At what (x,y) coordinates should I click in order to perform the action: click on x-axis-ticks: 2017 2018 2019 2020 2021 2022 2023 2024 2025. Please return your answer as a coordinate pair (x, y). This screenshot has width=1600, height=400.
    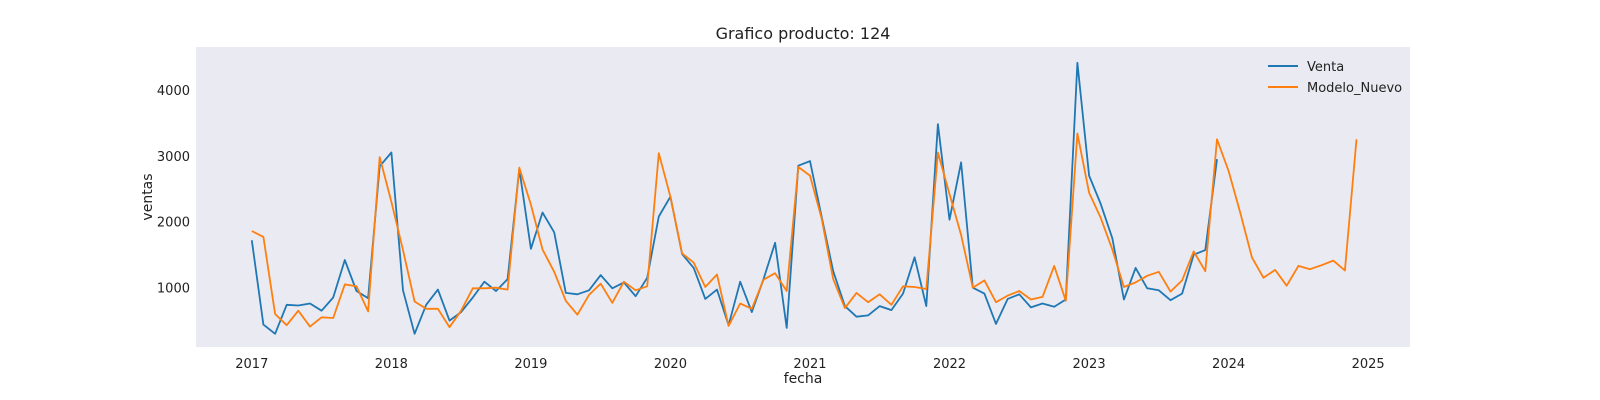
    Looking at the image, I should click on (809, 364).